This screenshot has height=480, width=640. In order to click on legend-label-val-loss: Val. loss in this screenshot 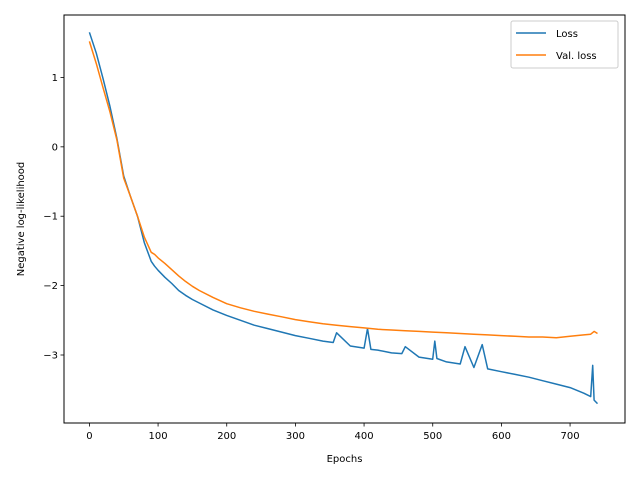, I will do `click(576, 56)`.